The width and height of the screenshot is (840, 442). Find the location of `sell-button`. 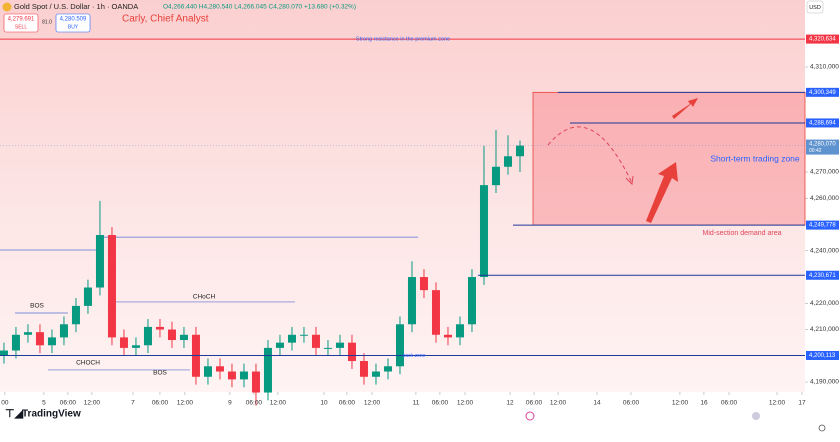

sell-button is located at coordinates (21, 23).